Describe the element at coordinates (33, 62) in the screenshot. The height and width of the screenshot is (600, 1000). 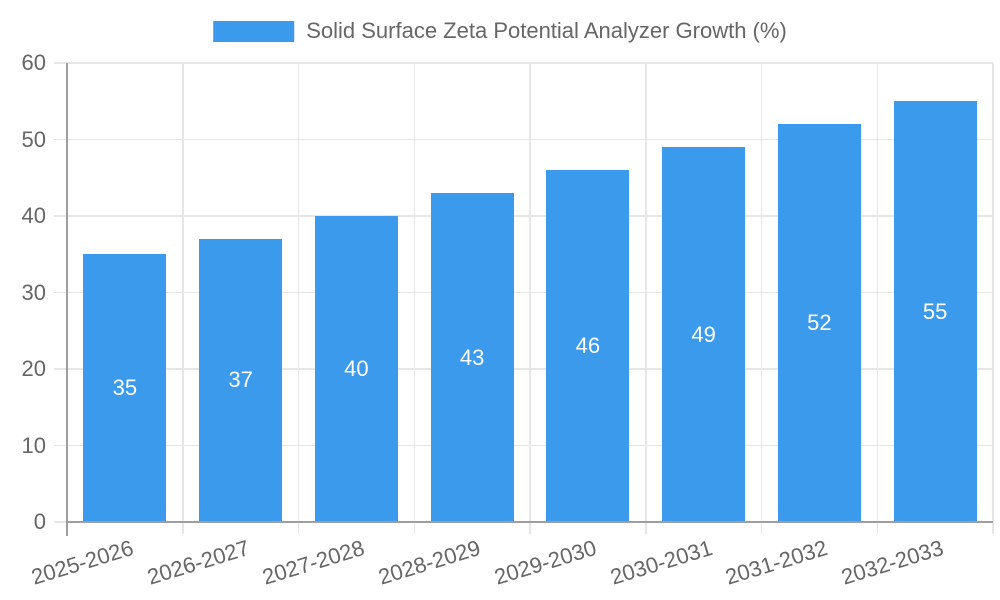
I see `y-tick-label: 60` at that location.